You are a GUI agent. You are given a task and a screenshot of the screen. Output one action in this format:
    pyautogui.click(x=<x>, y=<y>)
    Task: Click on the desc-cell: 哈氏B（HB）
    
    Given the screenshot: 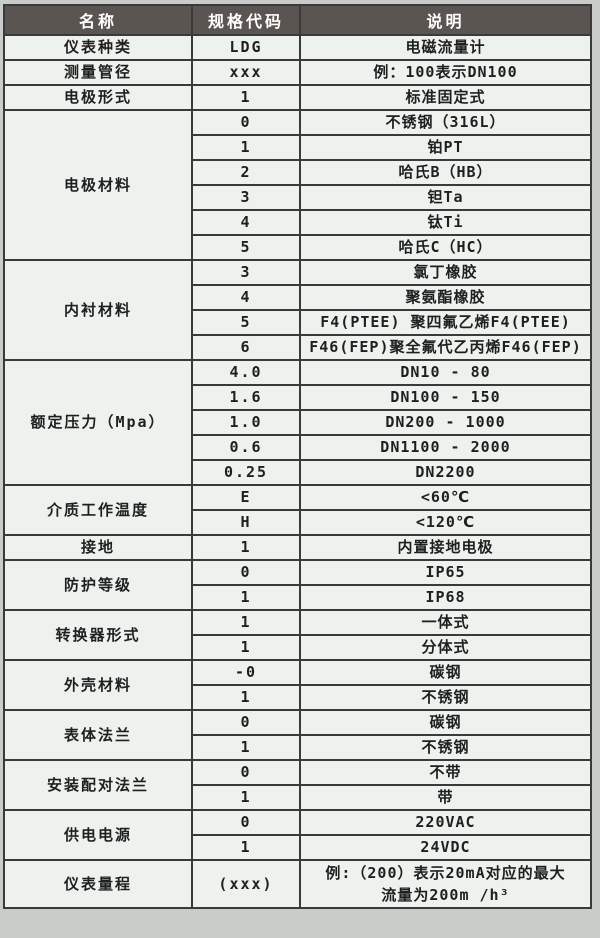 What is the action you would take?
    pyautogui.click(x=445, y=172)
    